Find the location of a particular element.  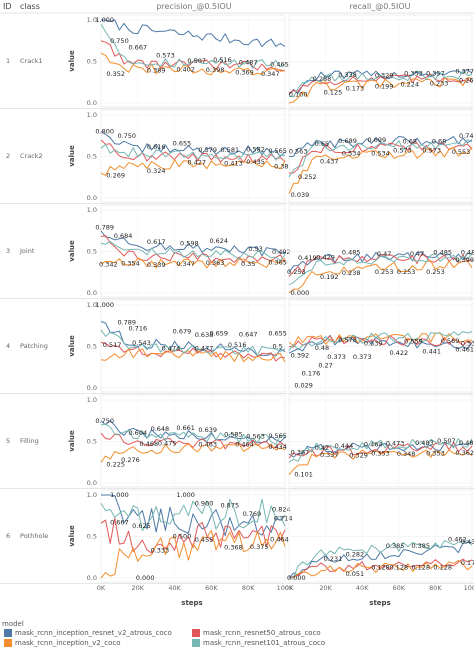

data-label: 0.357 is located at coordinates (435, 73).